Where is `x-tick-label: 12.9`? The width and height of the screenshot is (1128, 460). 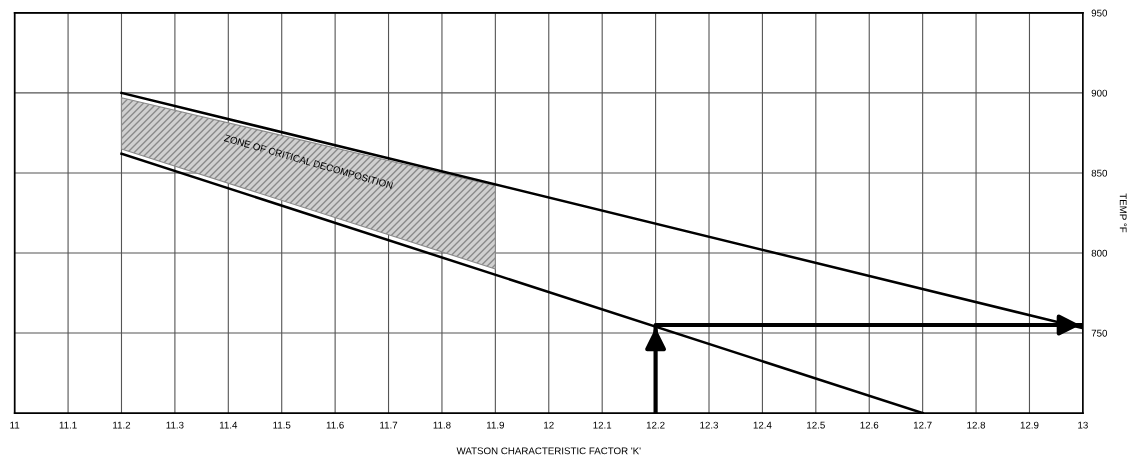
x-tick-label: 12.9 is located at coordinates (1029, 425).